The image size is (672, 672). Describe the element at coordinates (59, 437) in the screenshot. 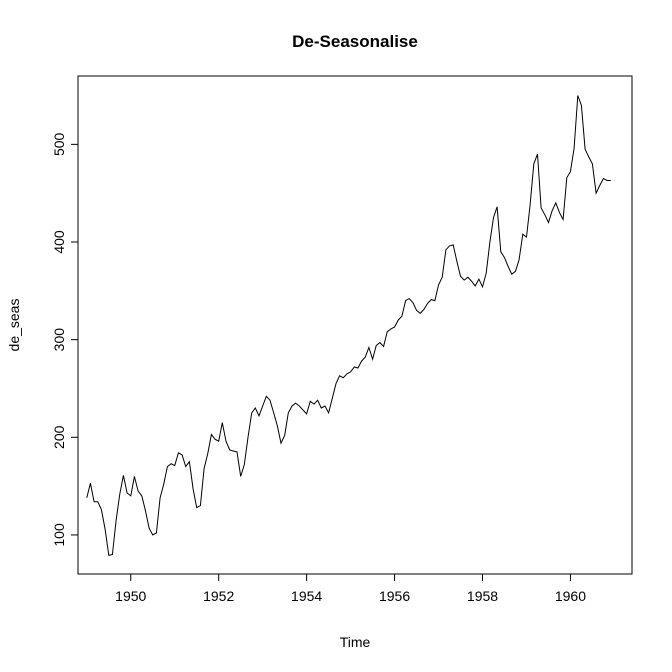

I see `y-tick-label: 200` at that location.